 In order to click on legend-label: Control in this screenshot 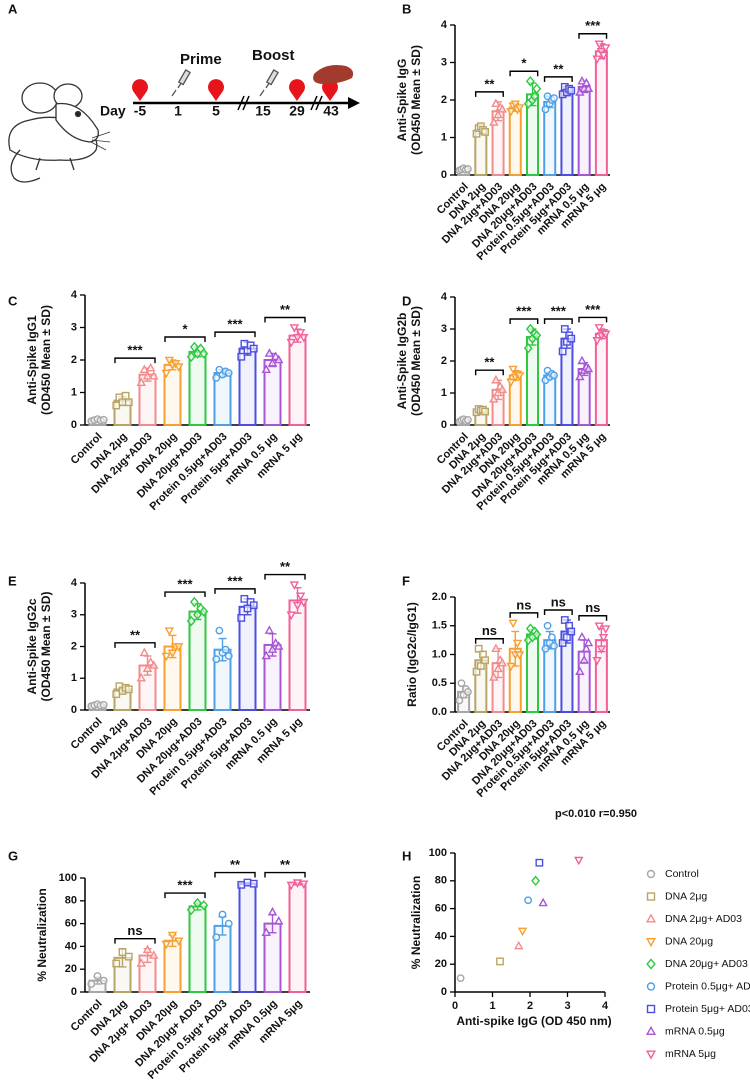, I will do `click(682, 874)`.